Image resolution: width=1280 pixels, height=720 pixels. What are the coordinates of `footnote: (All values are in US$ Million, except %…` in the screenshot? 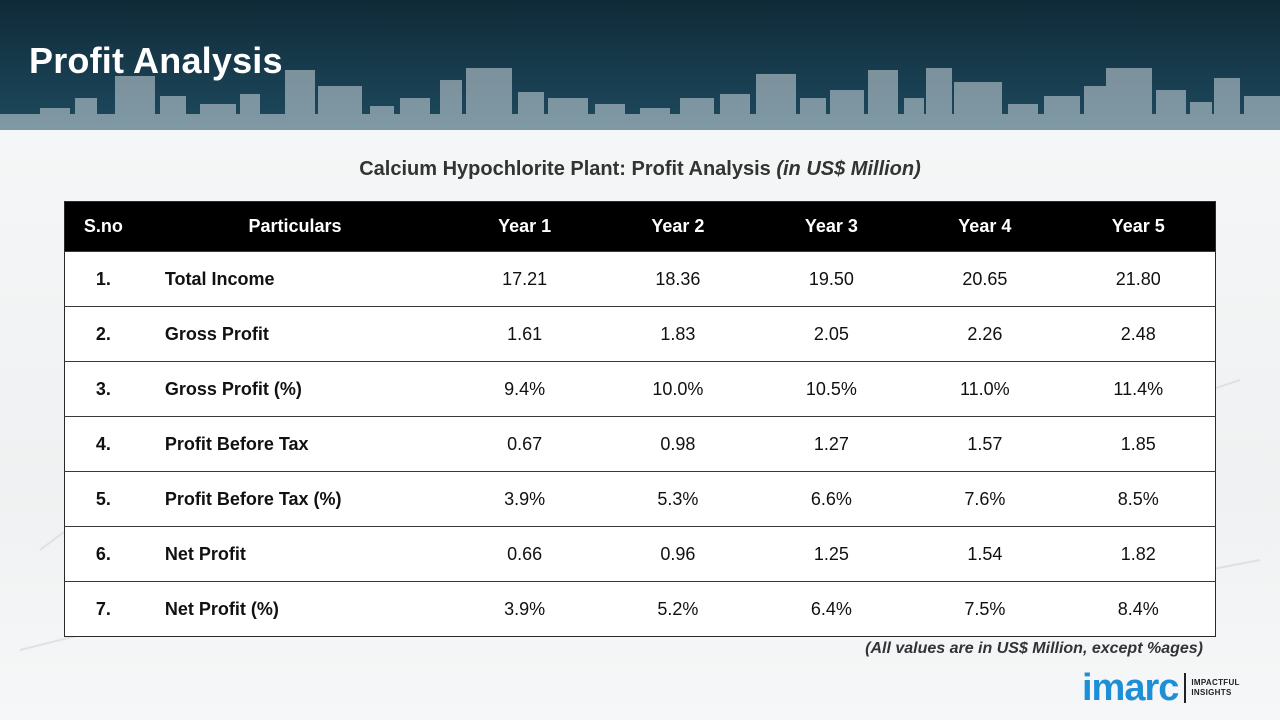 It's located at (1034, 648).